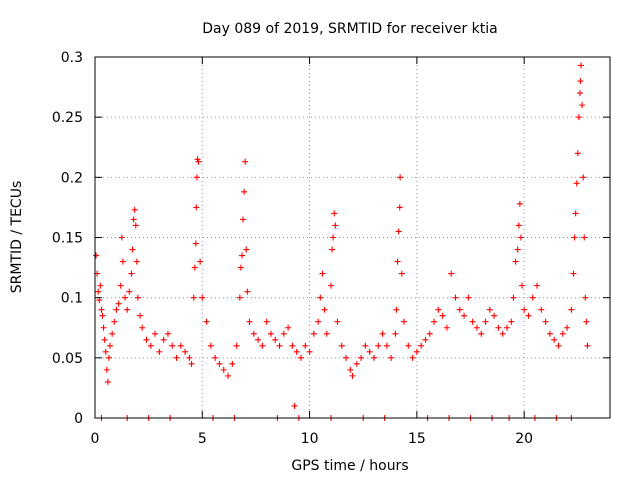 The image size is (640, 480). What do you see at coordinates (202, 439) in the screenshot?
I see `x-tick-label: 5` at bounding box center [202, 439].